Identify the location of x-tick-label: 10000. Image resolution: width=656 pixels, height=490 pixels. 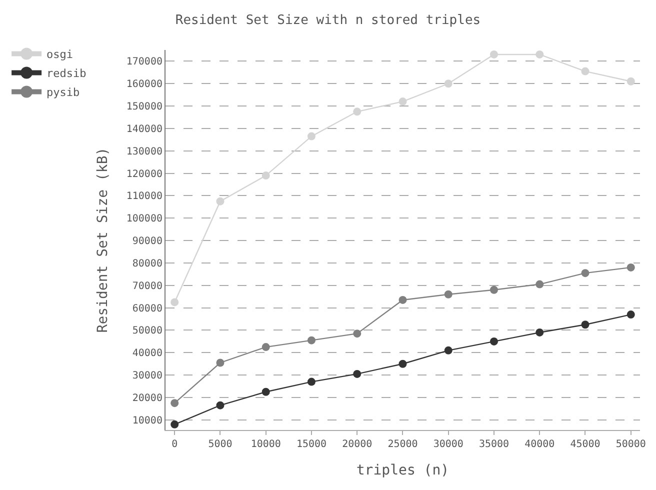
(265, 444).